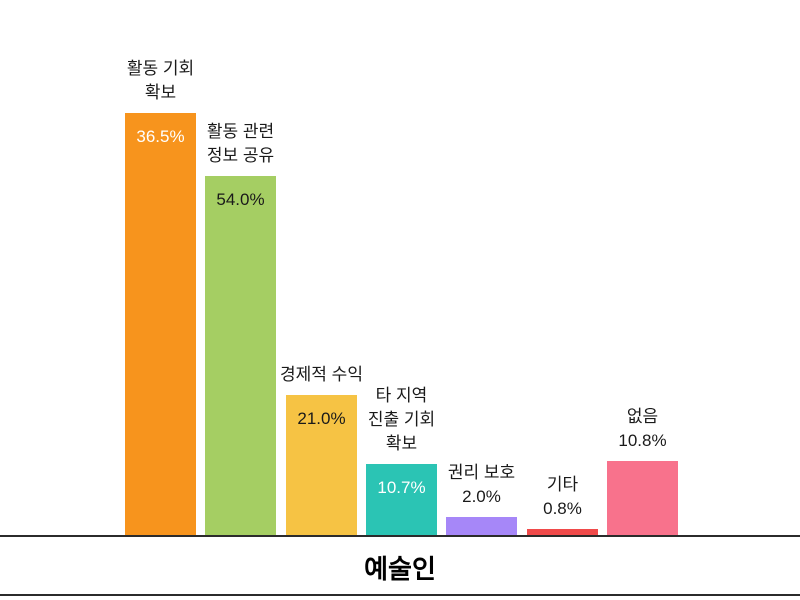 Image resolution: width=800 pixels, height=600 pixels. What do you see at coordinates (160, 136) in the screenshot?
I see `bar-value-label: 36.5%` at bounding box center [160, 136].